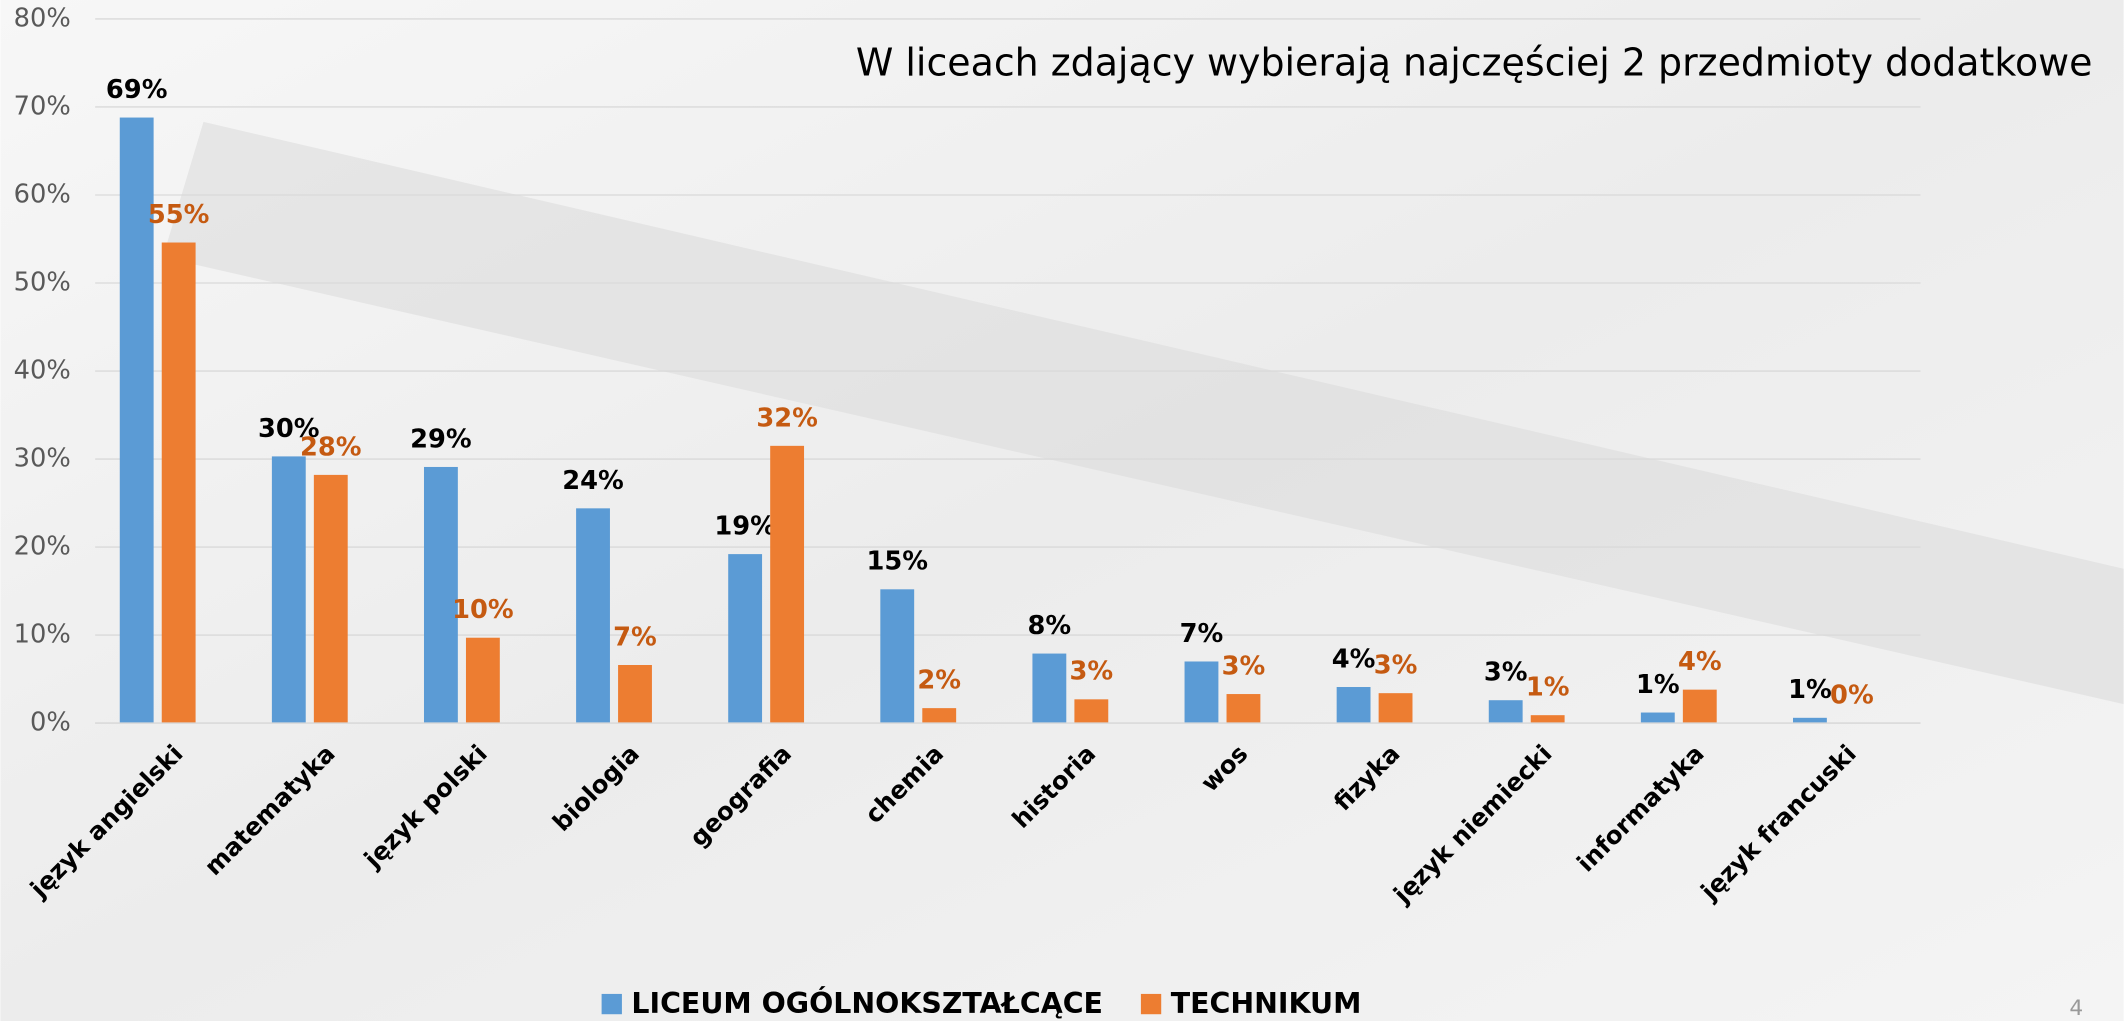 This screenshot has height=1021, width=2124. Describe the element at coordinates (42, 547) in the screenshot. I see `y-tick-label: 20%` at that location.